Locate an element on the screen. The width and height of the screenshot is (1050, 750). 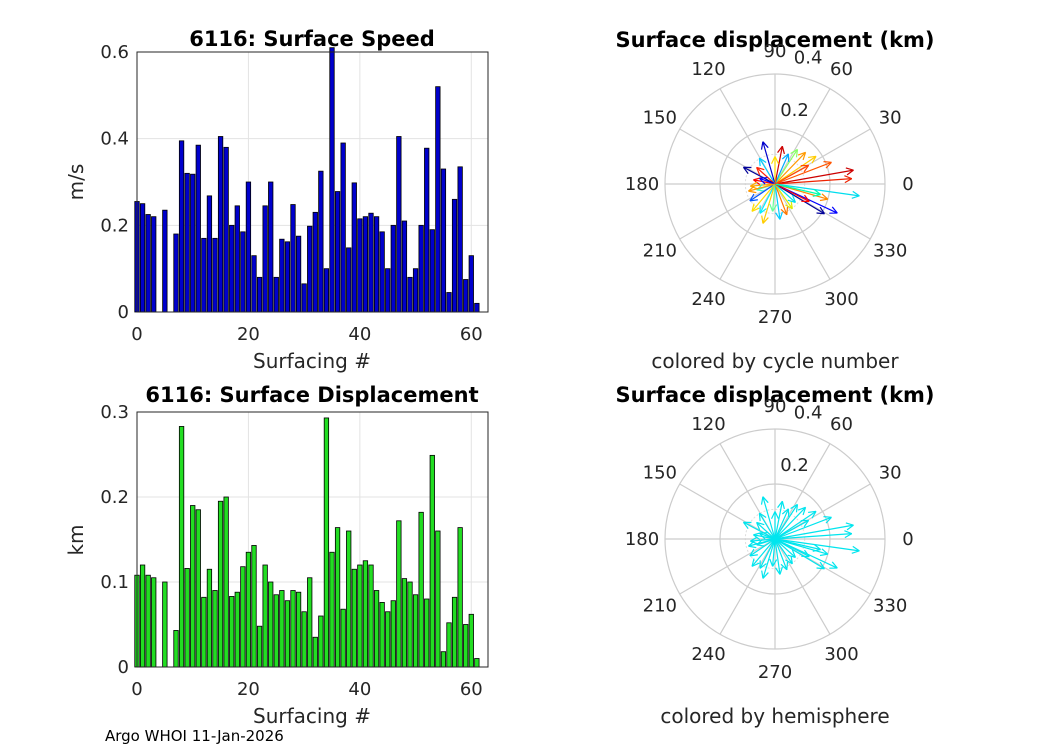
speed-y-tick-label: 0 is located at coordinates (123, 312).